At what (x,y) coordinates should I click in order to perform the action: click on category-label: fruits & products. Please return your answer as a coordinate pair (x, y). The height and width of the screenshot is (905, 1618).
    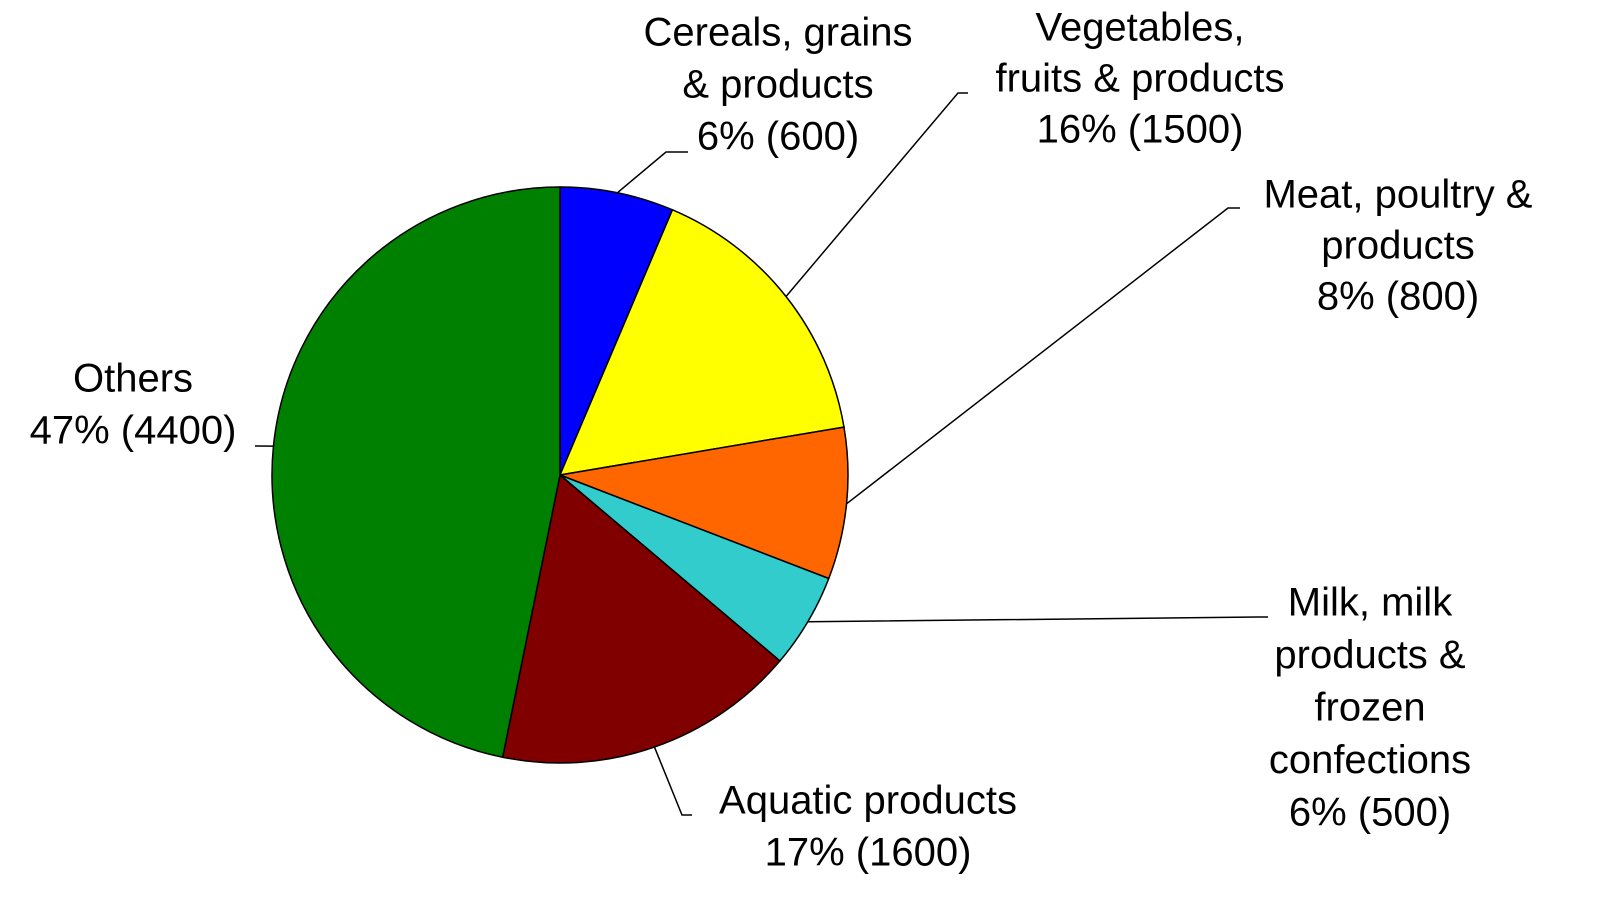
    Looking at the image, I should click on (1139, 79).